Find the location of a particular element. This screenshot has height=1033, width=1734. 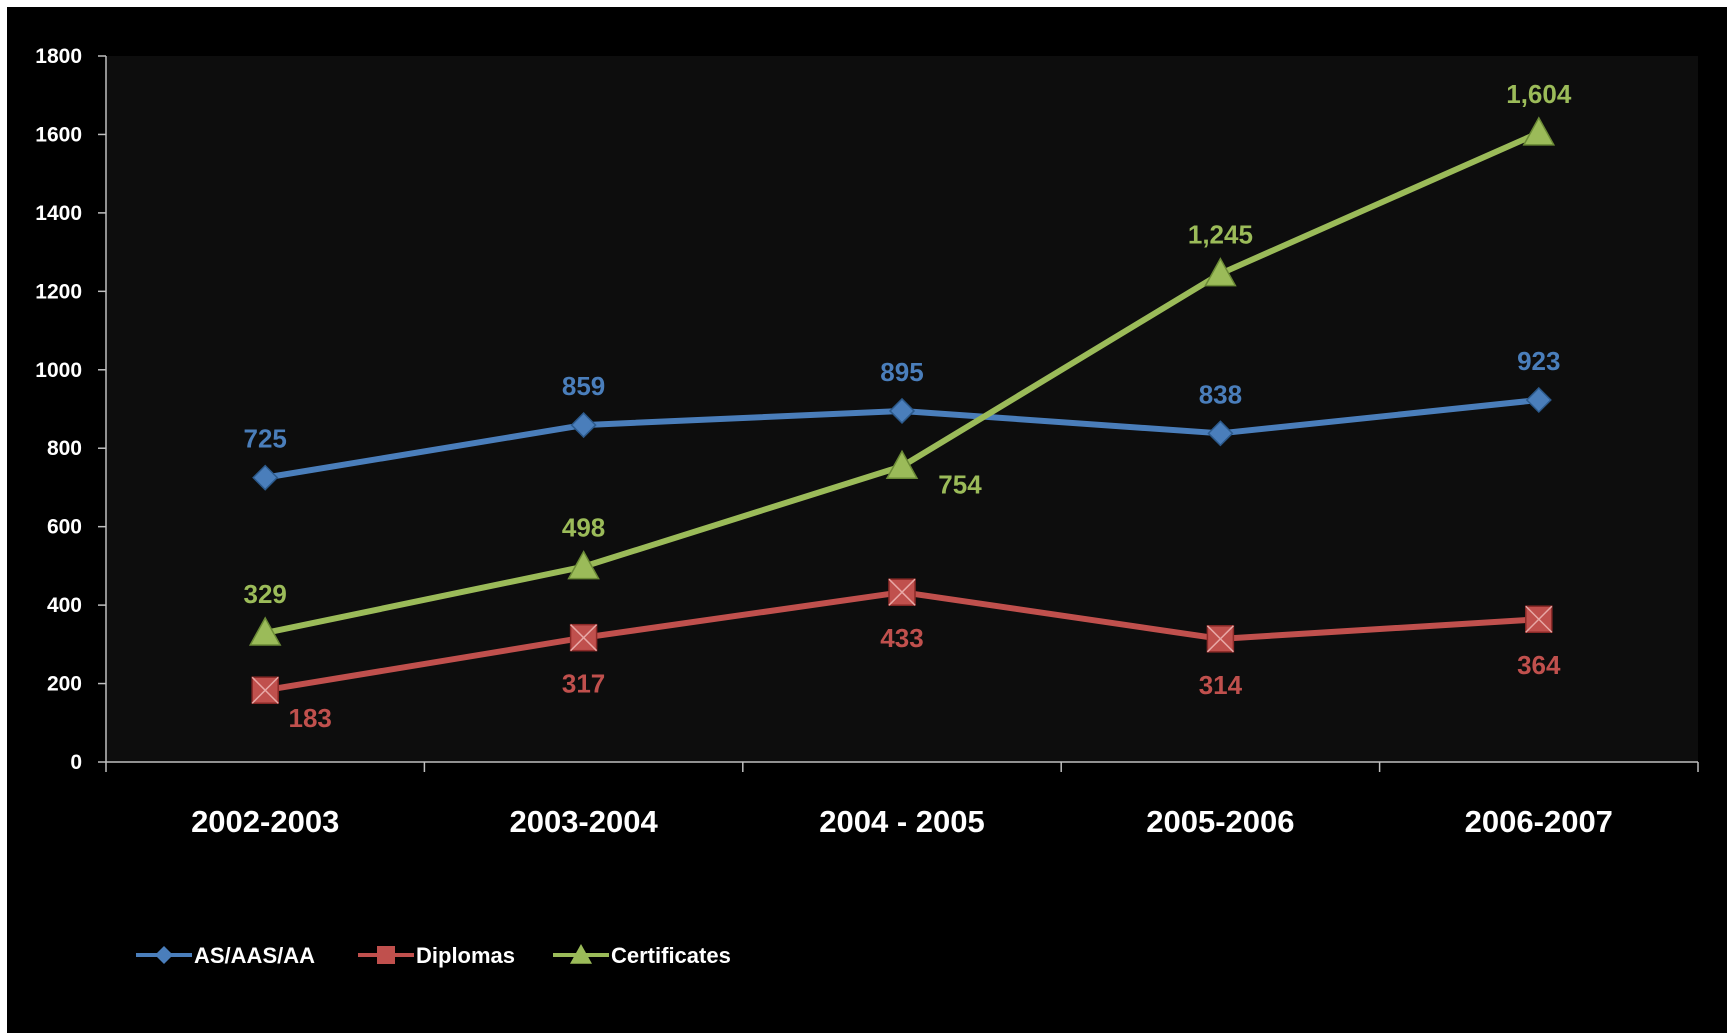

data-label: 923 is located at coordinates (1538, 361).